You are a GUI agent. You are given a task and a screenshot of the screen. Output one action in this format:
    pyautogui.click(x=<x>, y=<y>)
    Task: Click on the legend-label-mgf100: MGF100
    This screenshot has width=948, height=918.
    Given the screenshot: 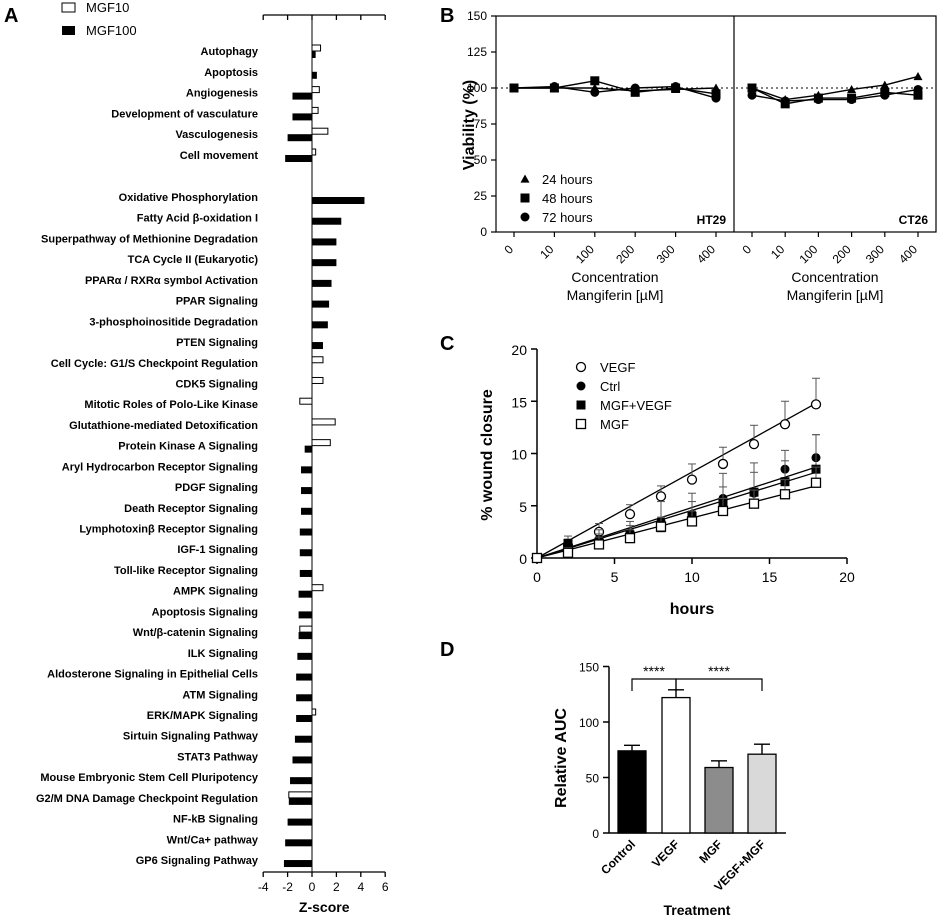 What is the action you would take?
    pyautogui.click(x=111, y=30)
    